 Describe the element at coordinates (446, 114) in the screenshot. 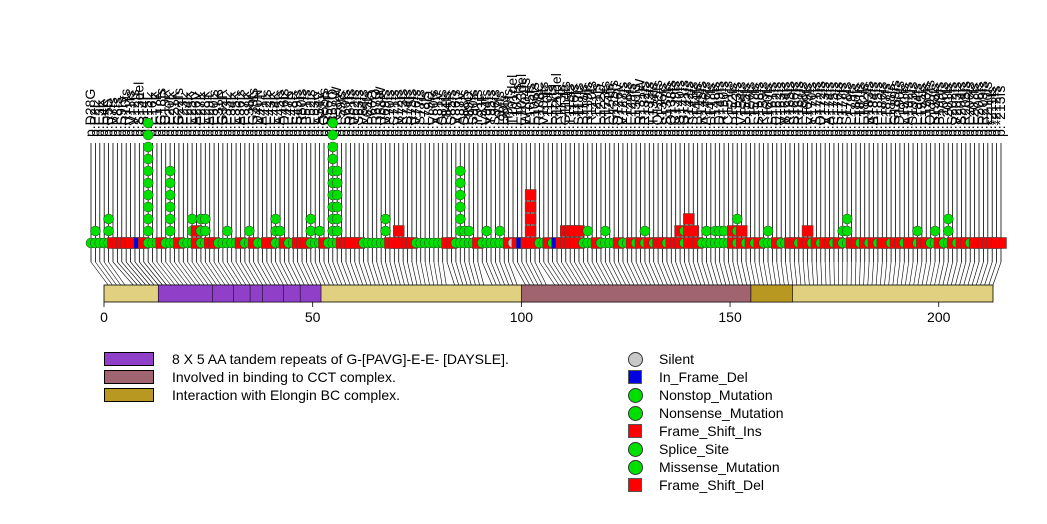

I see `mutation-label: p.L84fs` at that location.